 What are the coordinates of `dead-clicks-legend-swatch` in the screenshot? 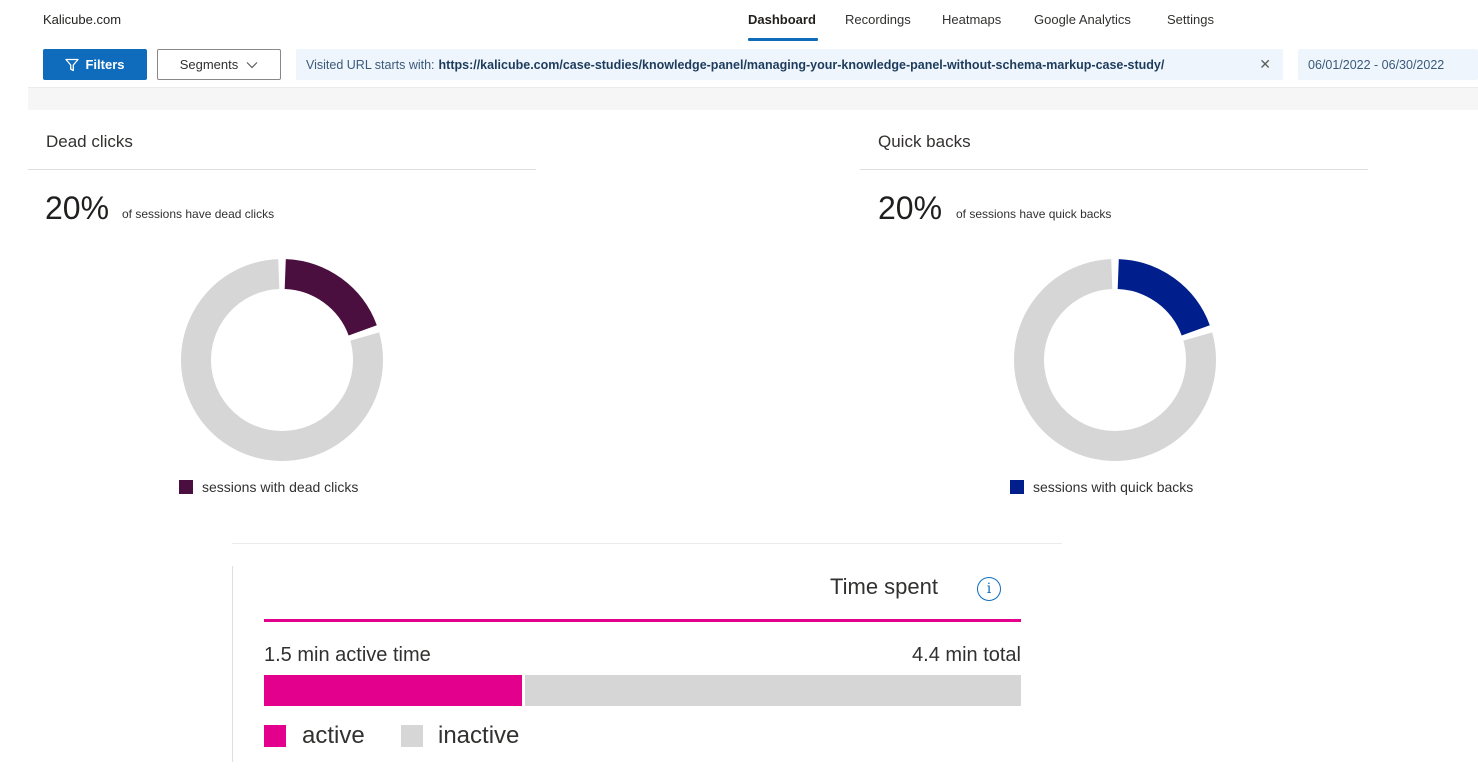 It's located at (186, 487).